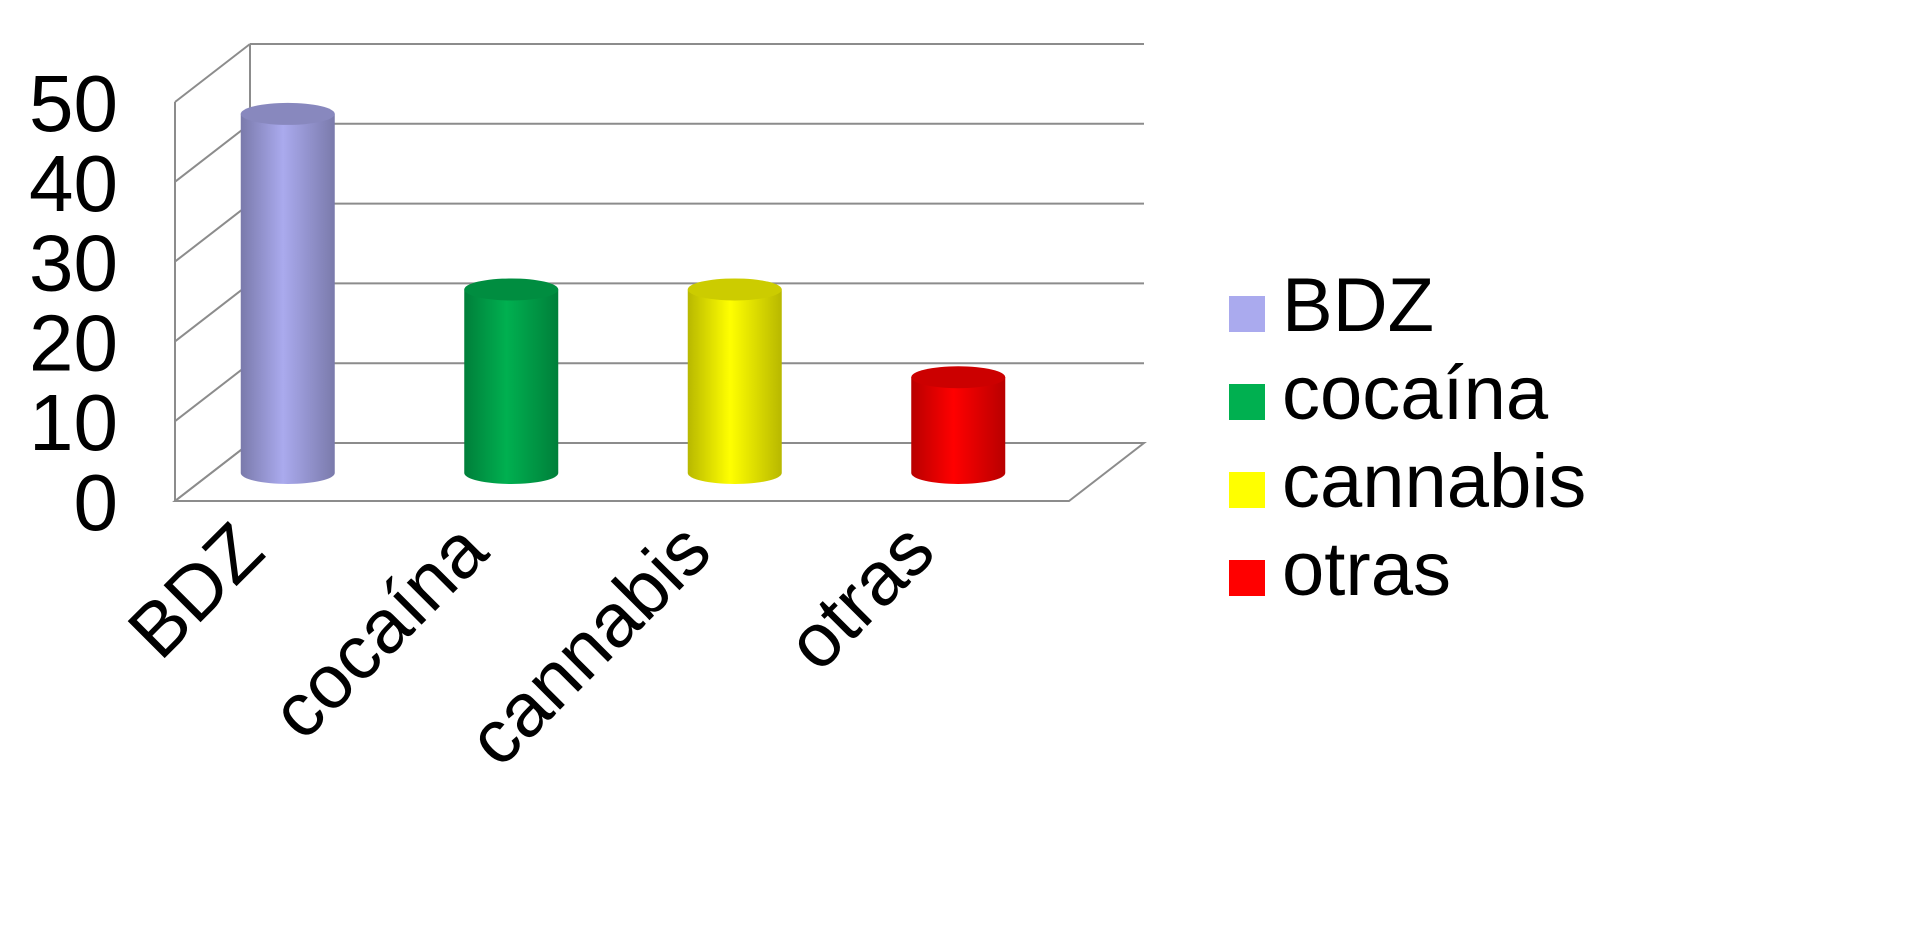 Image resolution: width=1914 pixels, height=935 pixels. What do you see at coordinates (96, 502) in the screenshot?
I see `y-tick-label: 0` at bounding box center [96, 502].